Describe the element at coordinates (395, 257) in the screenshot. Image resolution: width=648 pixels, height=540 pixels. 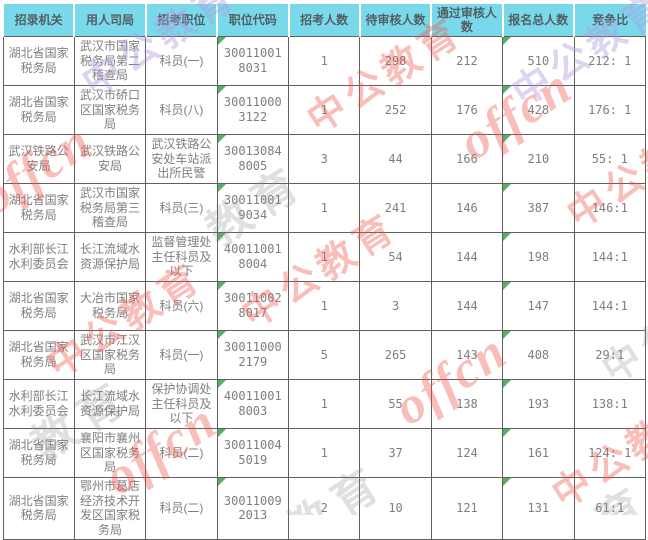
I see `cell-col6: 54` at that location.